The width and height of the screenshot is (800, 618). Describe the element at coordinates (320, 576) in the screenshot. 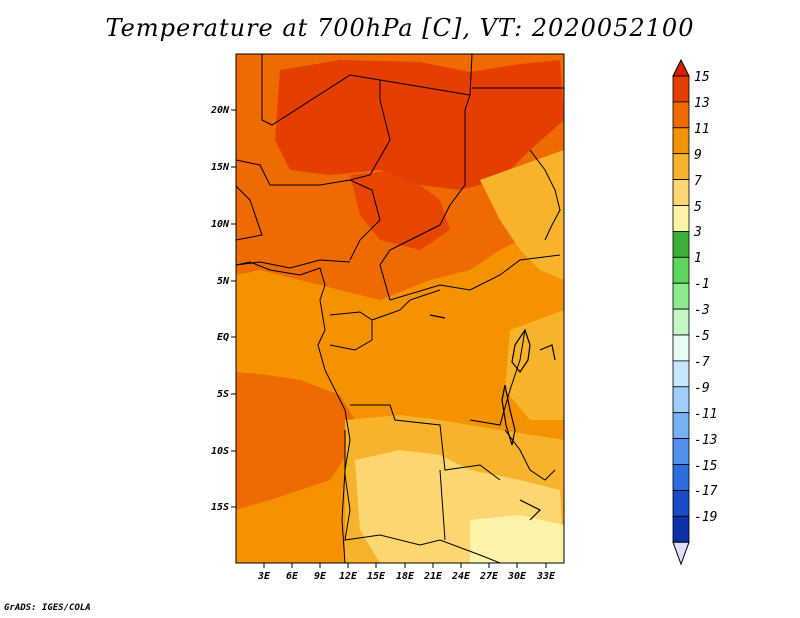

I see `lon-label-9e: 9E` at that location.